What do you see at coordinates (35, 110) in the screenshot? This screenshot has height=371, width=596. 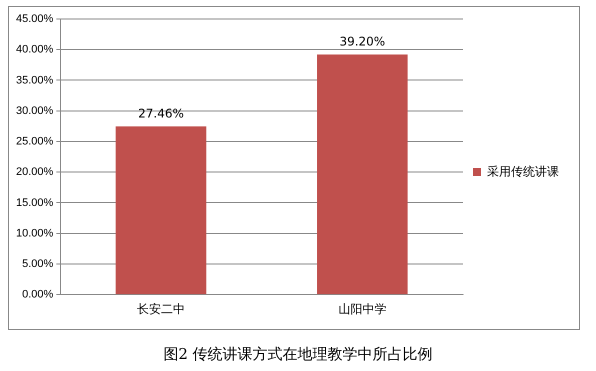 I see `y-tick-label: 30.00%` at bounding box center [35, 110].